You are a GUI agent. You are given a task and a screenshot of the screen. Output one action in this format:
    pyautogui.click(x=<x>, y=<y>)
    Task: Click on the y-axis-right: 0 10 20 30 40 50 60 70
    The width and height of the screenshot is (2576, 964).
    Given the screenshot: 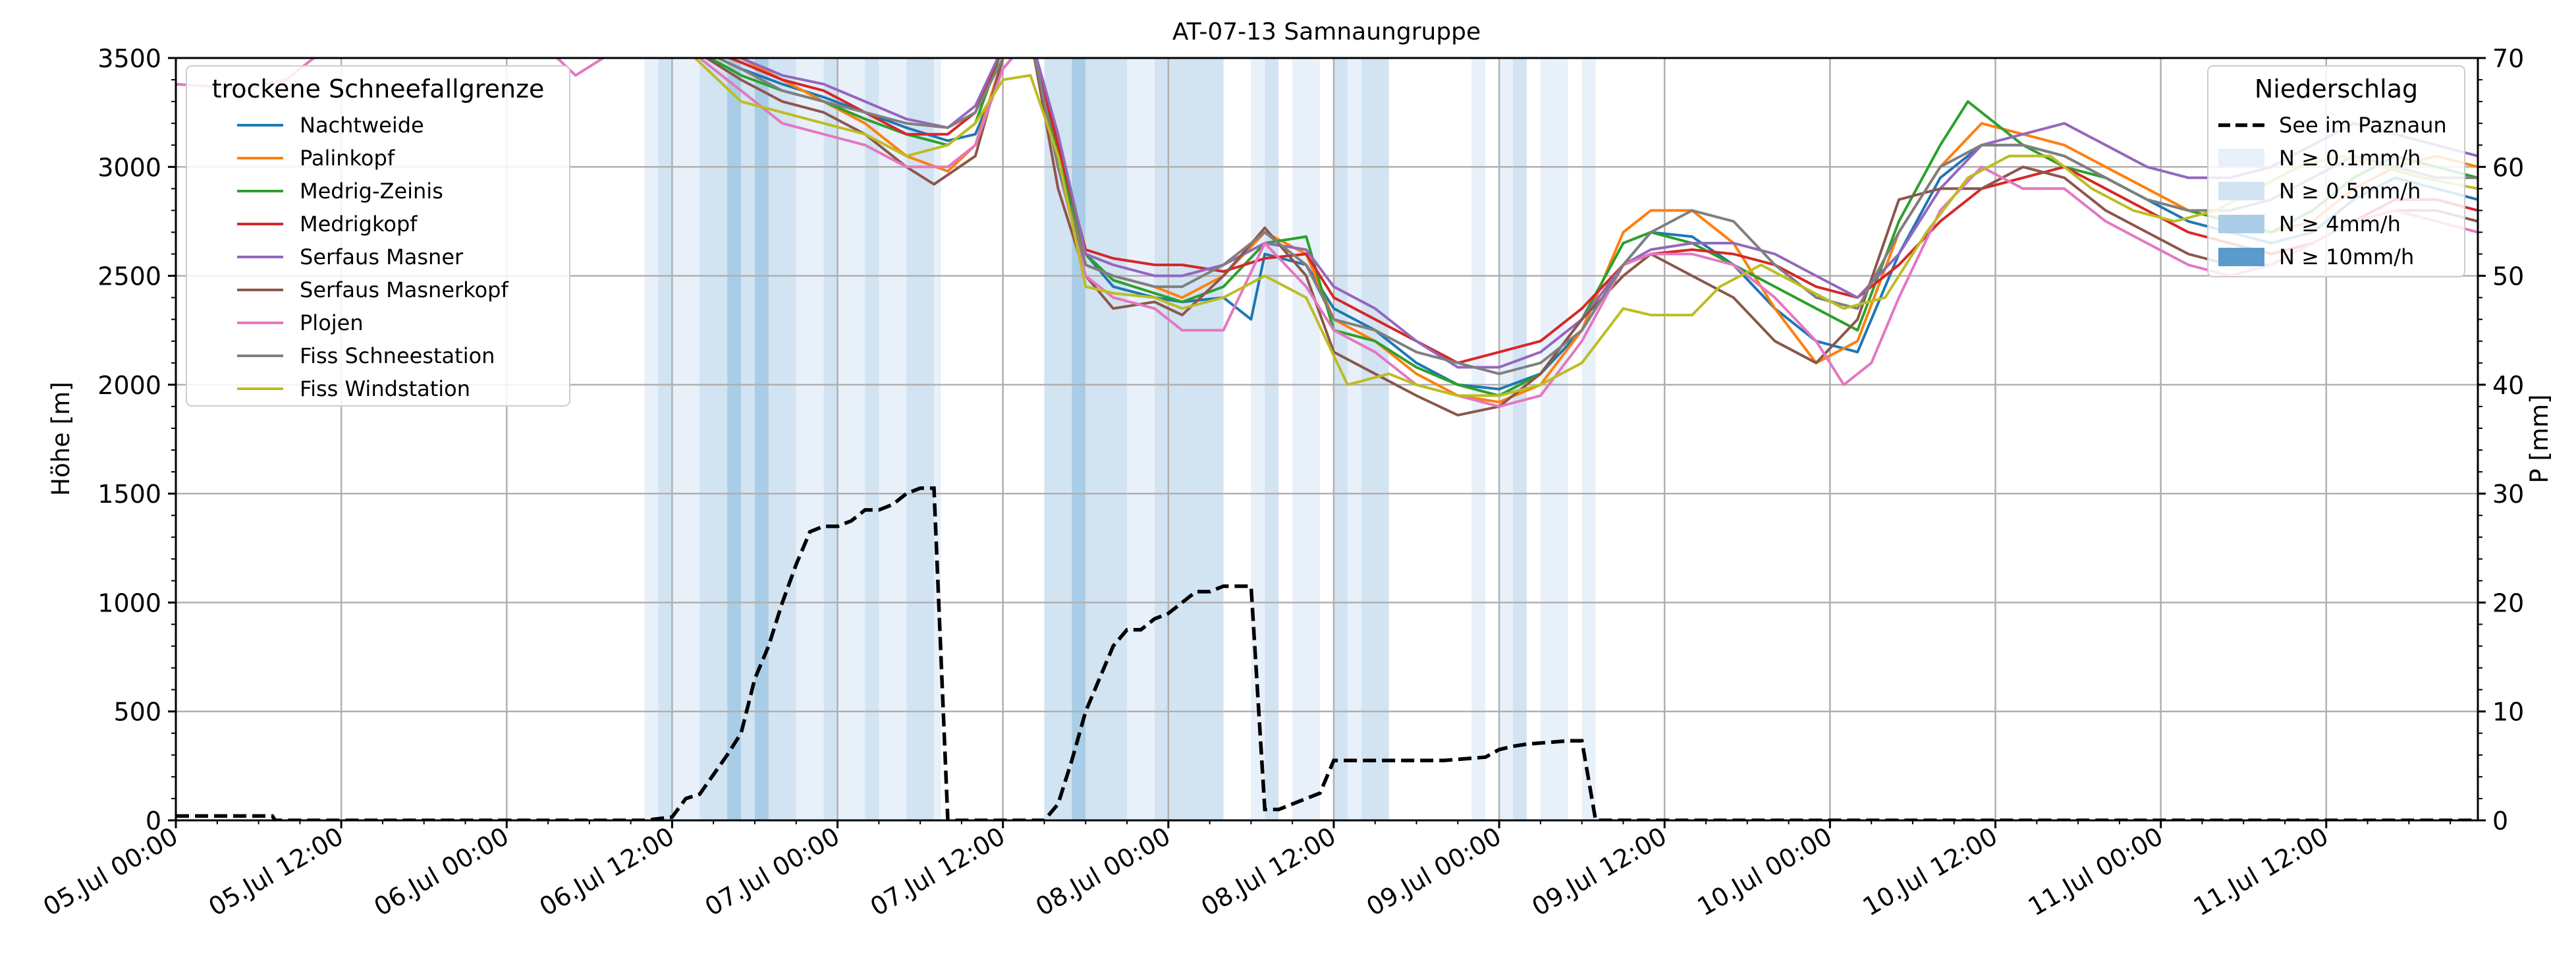 What is the action you would take?
    pyautogui.click(x=2501, y=440)
    